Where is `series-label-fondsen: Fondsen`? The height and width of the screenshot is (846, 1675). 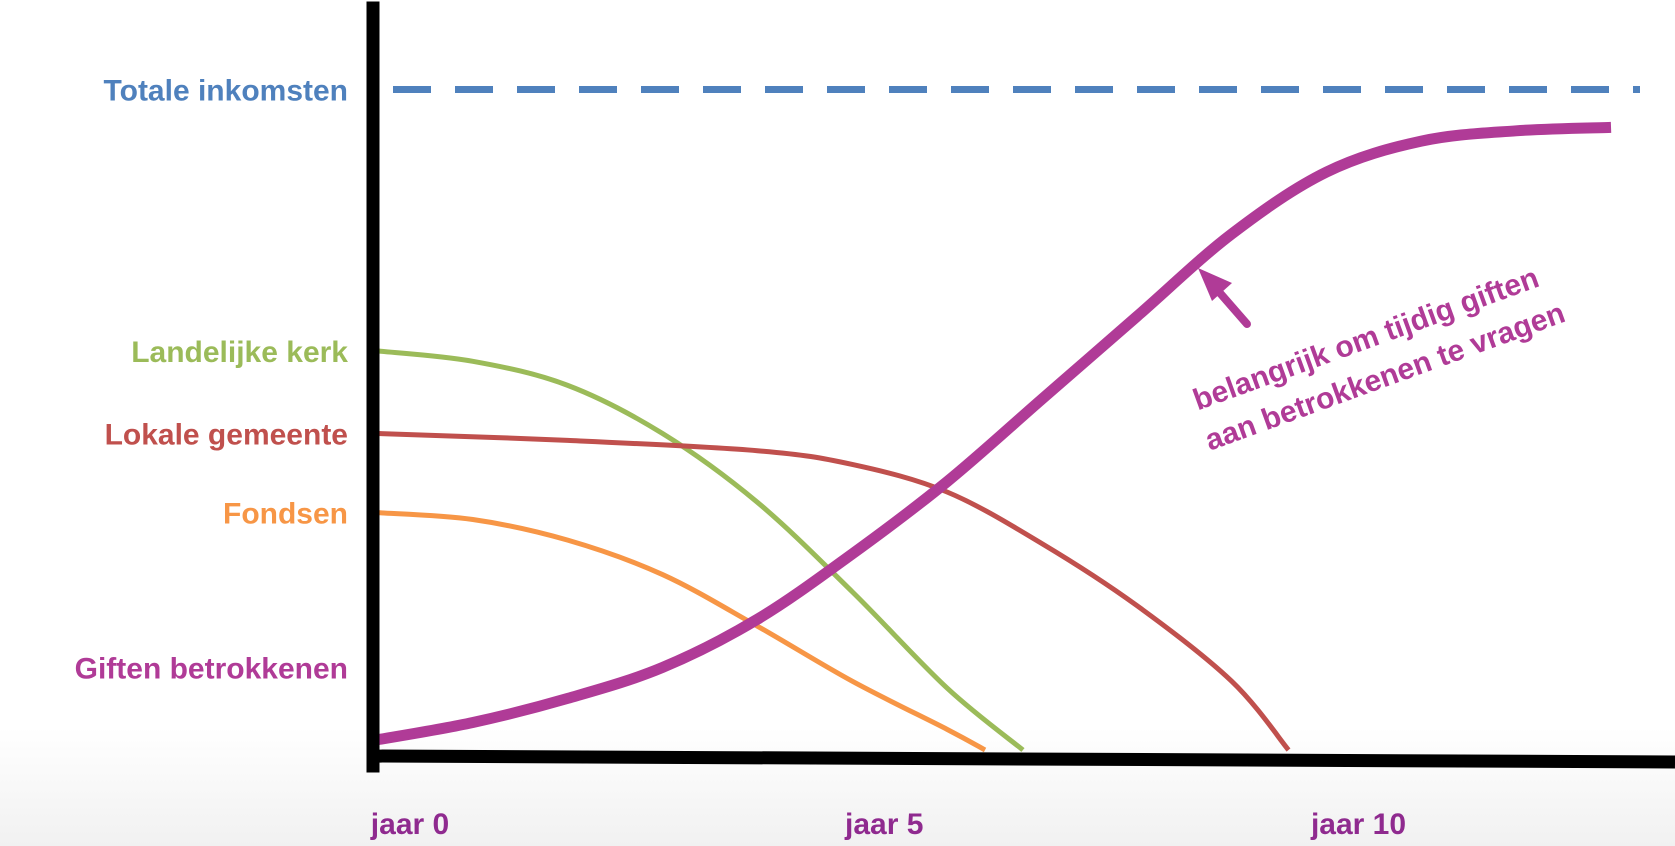 series-label-fondsen: Fondsen is located at coordinates (285, 514).